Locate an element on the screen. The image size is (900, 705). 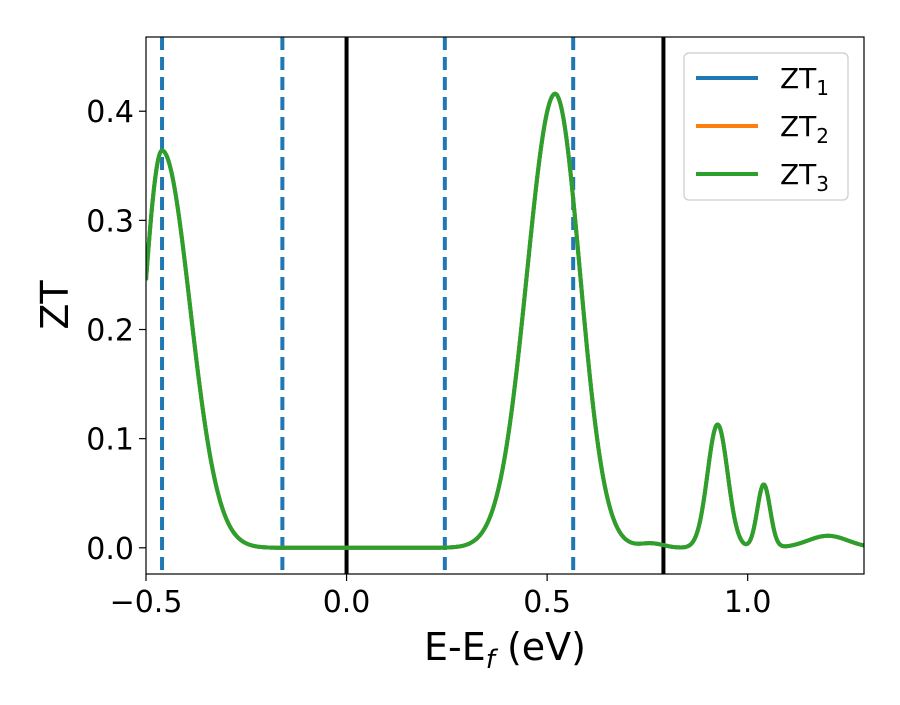
x-tick-label: 1.0 is located at coordinates (748, 602).